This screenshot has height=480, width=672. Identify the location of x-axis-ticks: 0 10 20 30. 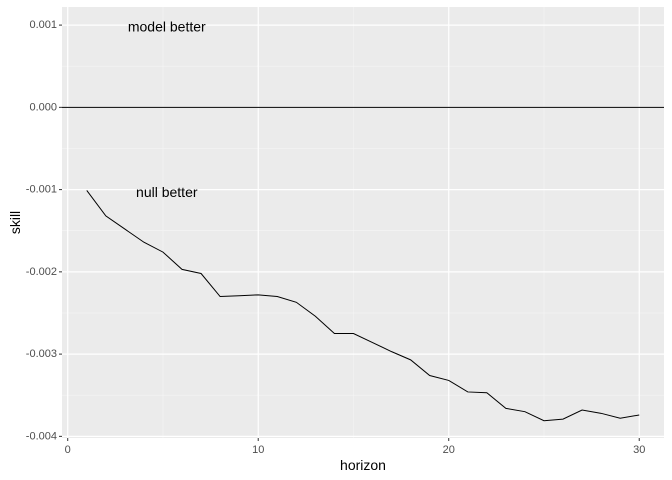
(355, 447).